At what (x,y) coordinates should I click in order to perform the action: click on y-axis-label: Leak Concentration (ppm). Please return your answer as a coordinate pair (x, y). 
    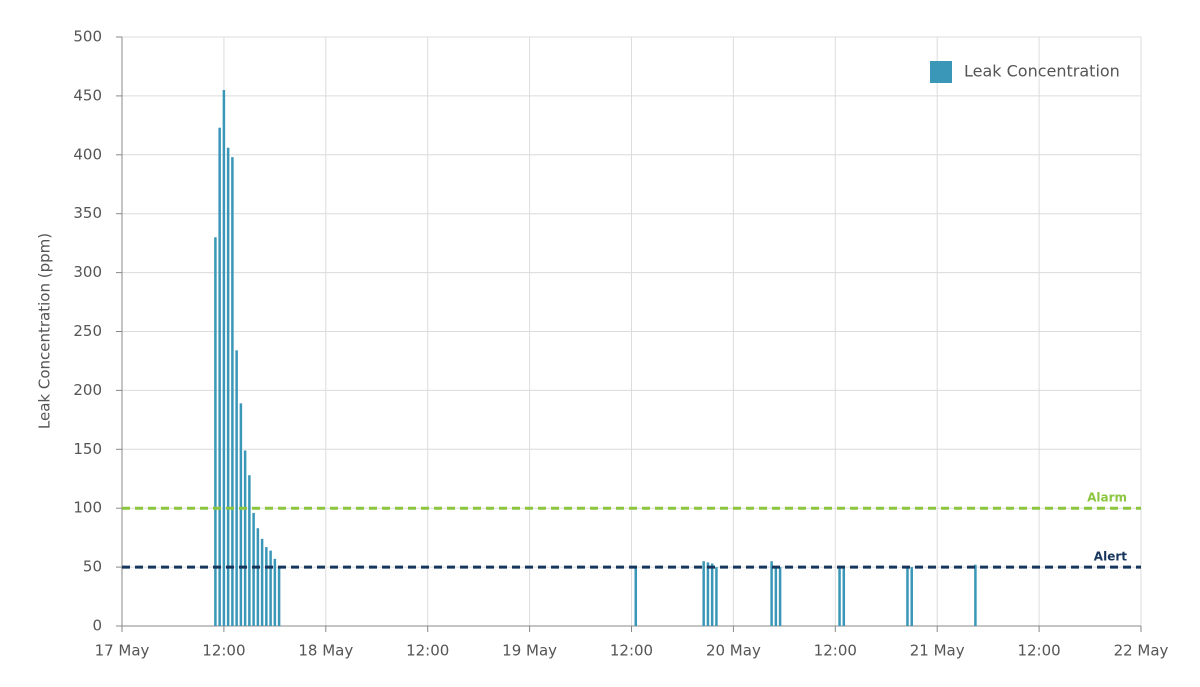
    Looking at the image, I should click on (45, 331).